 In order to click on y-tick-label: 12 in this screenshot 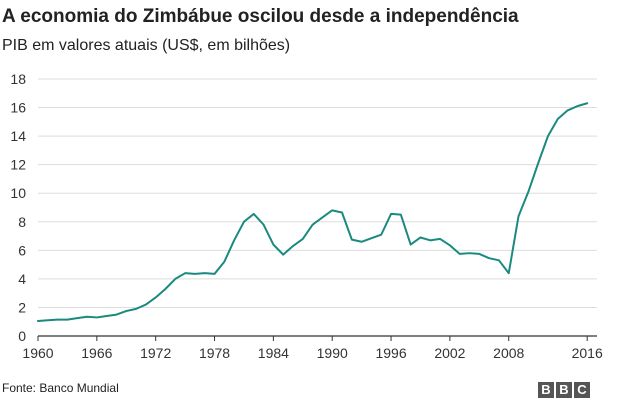, I will do `click(18, 165)`.